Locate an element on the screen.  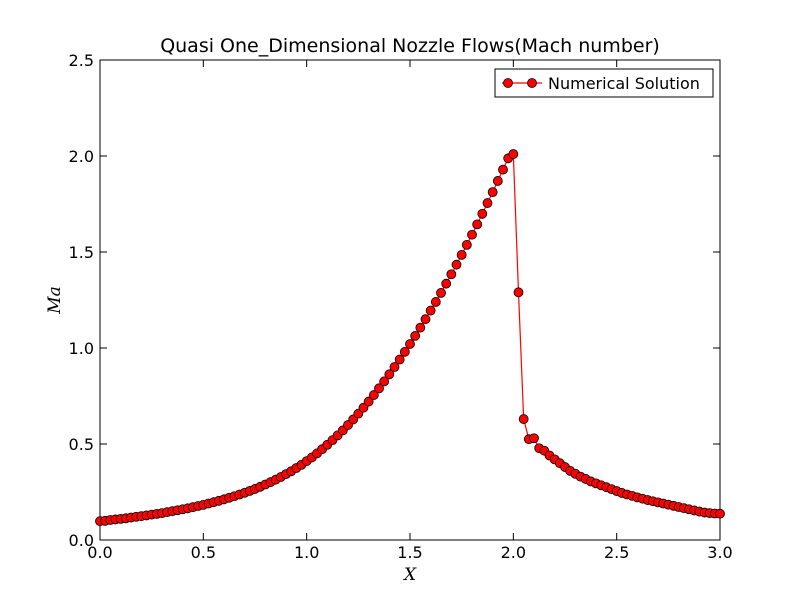
y-tick-label: 1.5 is located at coordinates (81, 252).